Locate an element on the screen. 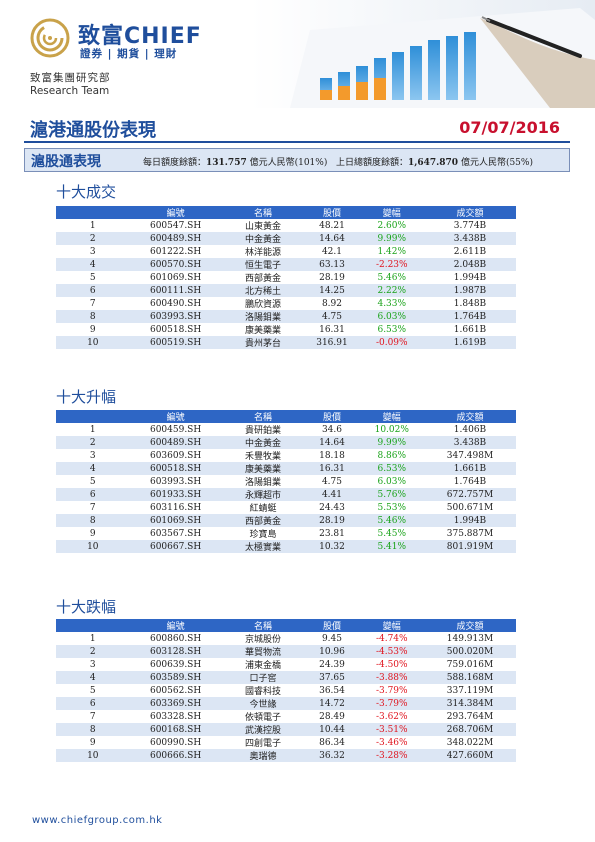 This screenshot has height=842, width=595. code-cell: 600519.SH is located at coordinates (175, 342).